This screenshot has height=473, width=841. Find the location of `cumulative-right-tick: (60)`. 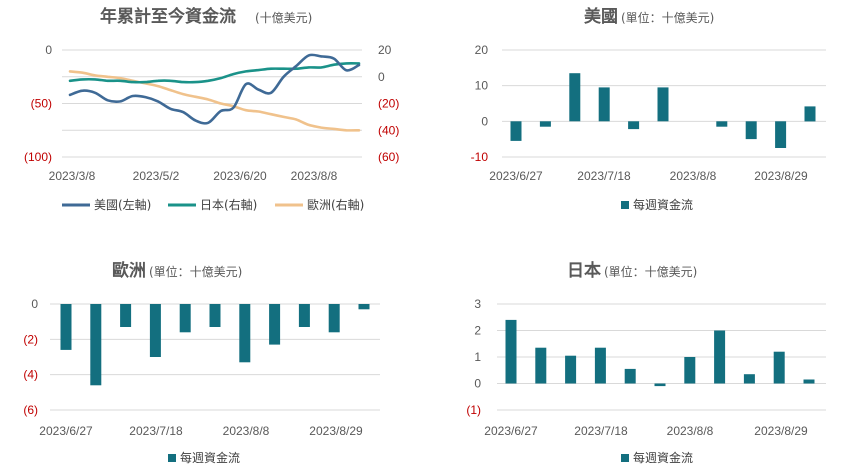

cumulative-right-tick: (60) is located at coordinates (388, 157).